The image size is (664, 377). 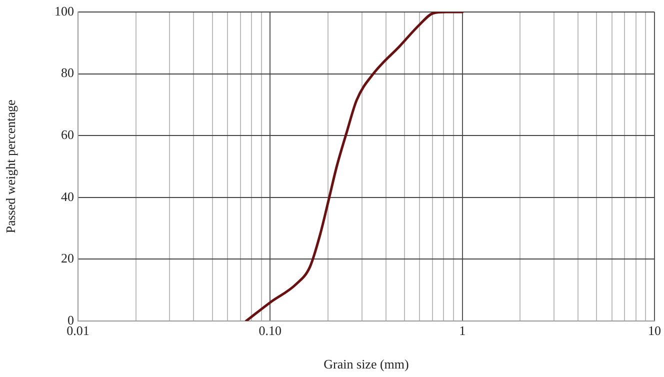 I want to click on y-tick-label: 80, so click(x=67, y=72).